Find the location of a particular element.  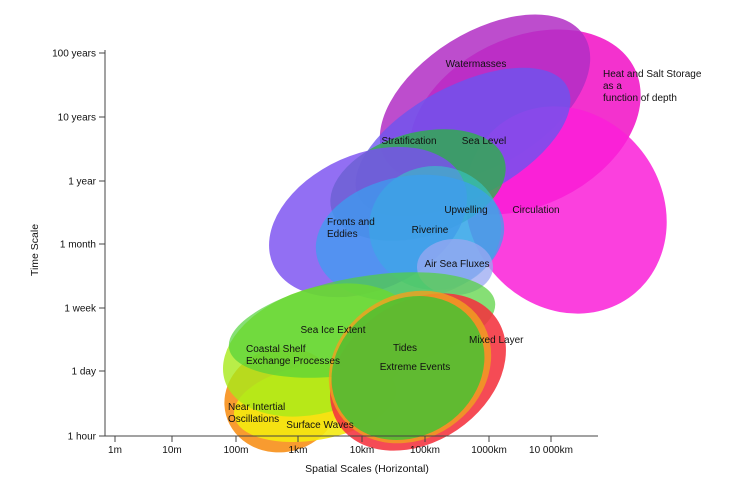

region-label-line: Sea Level is located at coordinates (484, 141).